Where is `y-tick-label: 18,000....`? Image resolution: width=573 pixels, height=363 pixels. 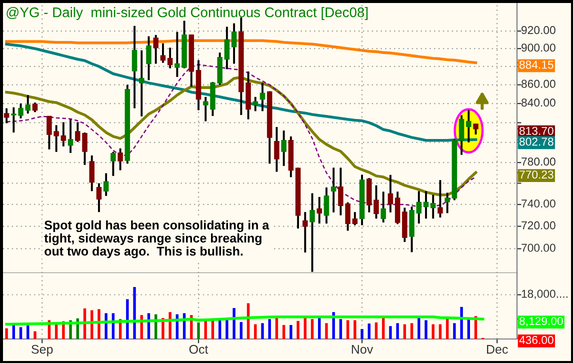
y-tick-label: 18,000.... is located at coordinates (545, 295).